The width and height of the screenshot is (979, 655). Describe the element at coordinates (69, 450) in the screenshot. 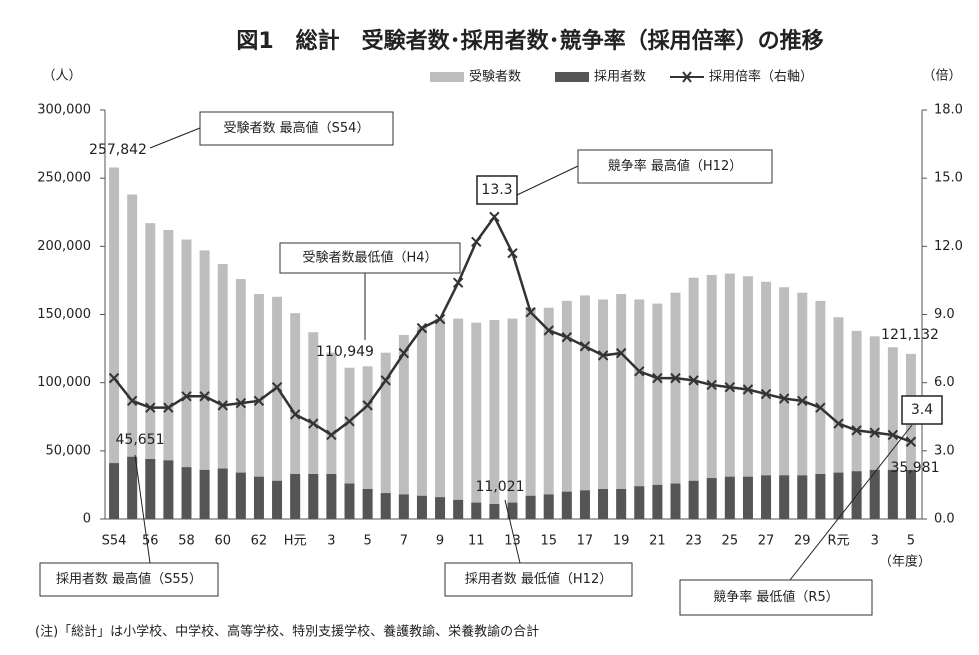

I see `y-tick-label: 50,000` at that location.